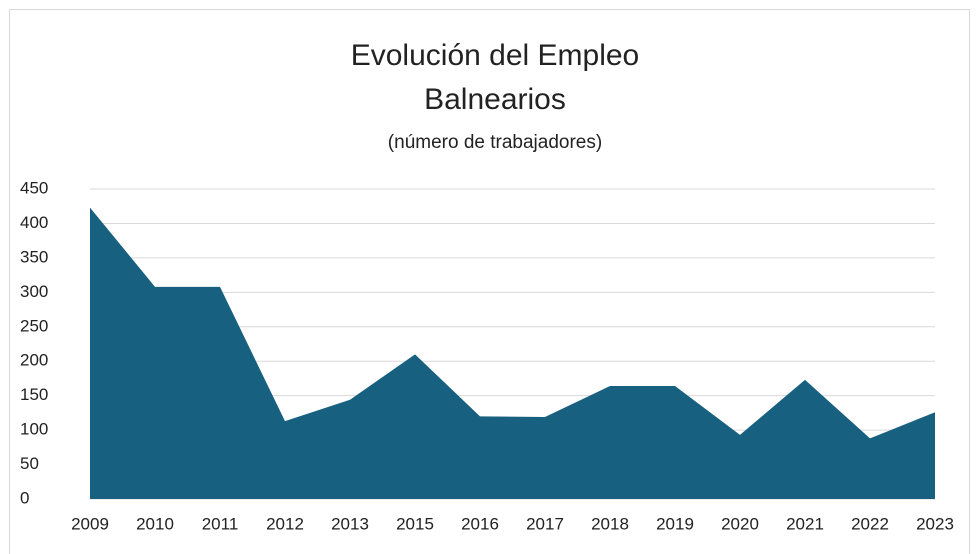  What do you see at coordinates (740, 523) in the screenshot?
I see `x-tick-label: 2020` at bounding box center [740, 523].